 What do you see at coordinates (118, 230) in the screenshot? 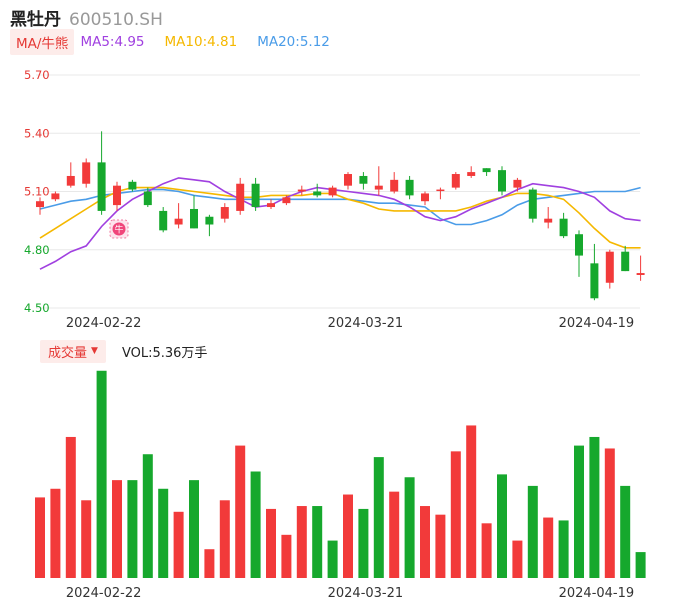
I see `bull-marker-label: 牛` at bounding box center [118, 230].